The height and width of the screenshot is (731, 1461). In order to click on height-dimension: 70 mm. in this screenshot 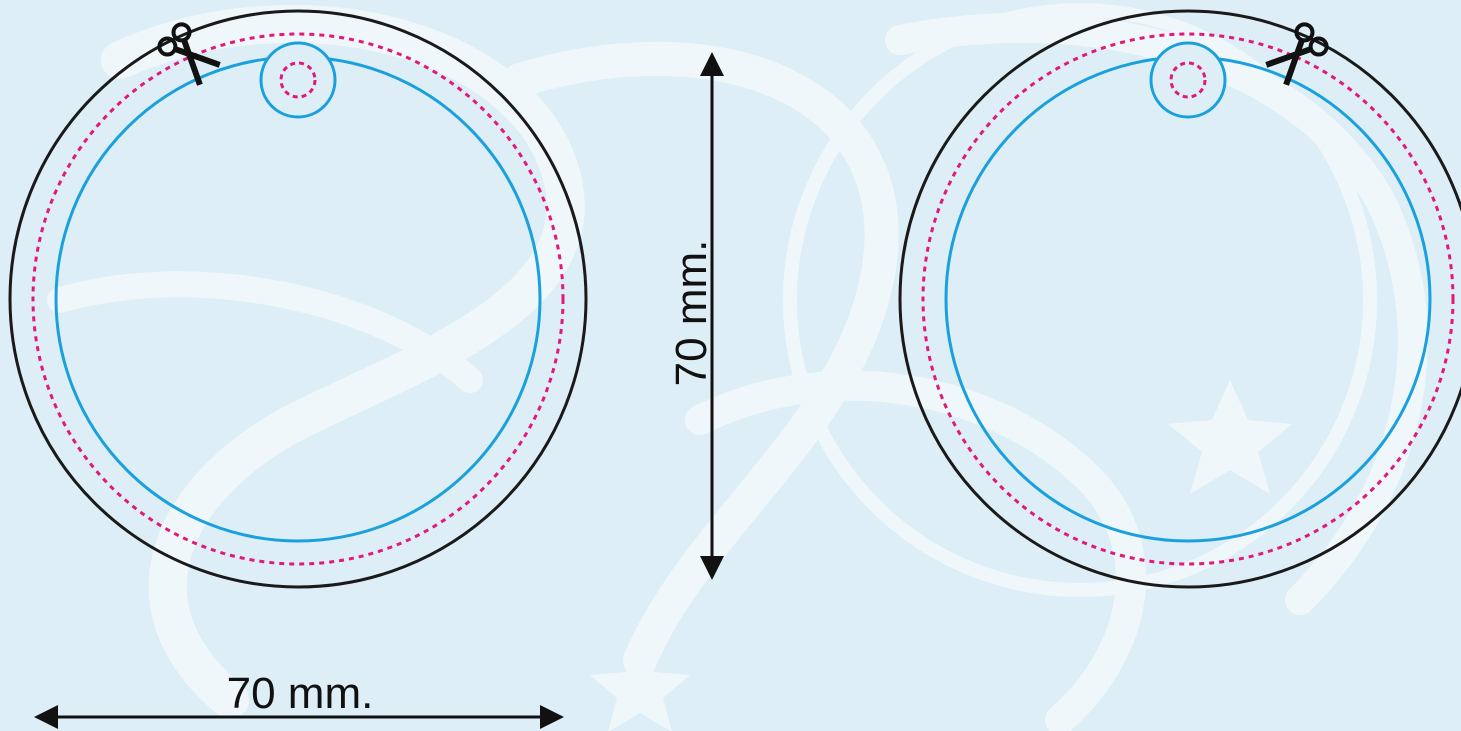, I will do `click(695, 316)`.